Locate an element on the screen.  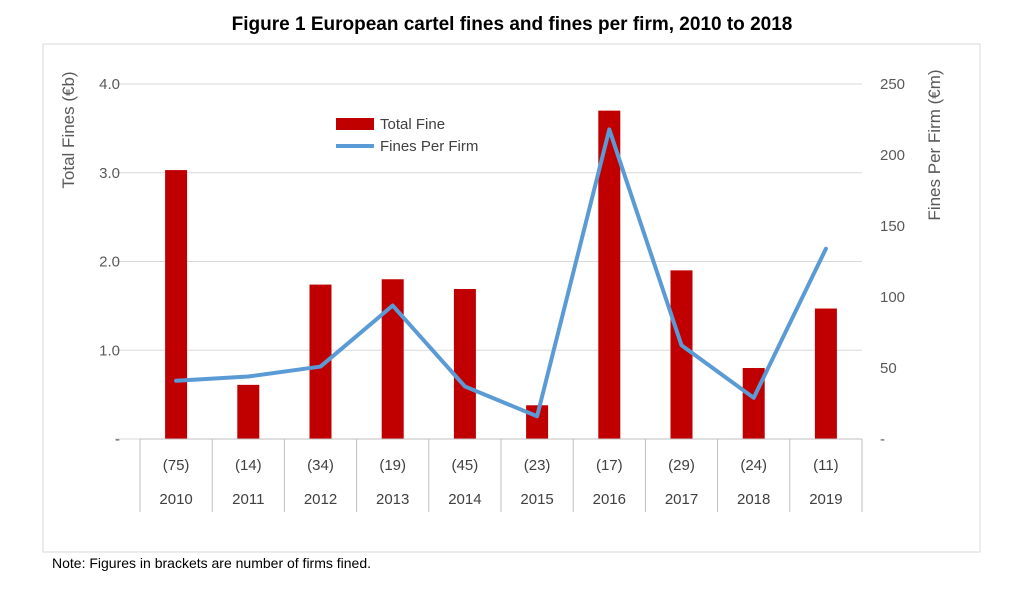
year-label: 2013 is located at coordinates (392, 499).